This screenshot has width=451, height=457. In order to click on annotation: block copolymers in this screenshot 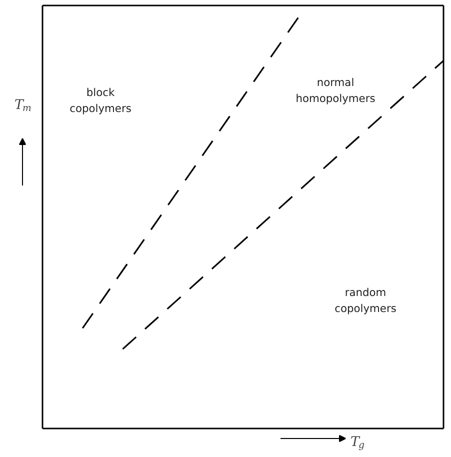, I will do `click(101, 100)`.